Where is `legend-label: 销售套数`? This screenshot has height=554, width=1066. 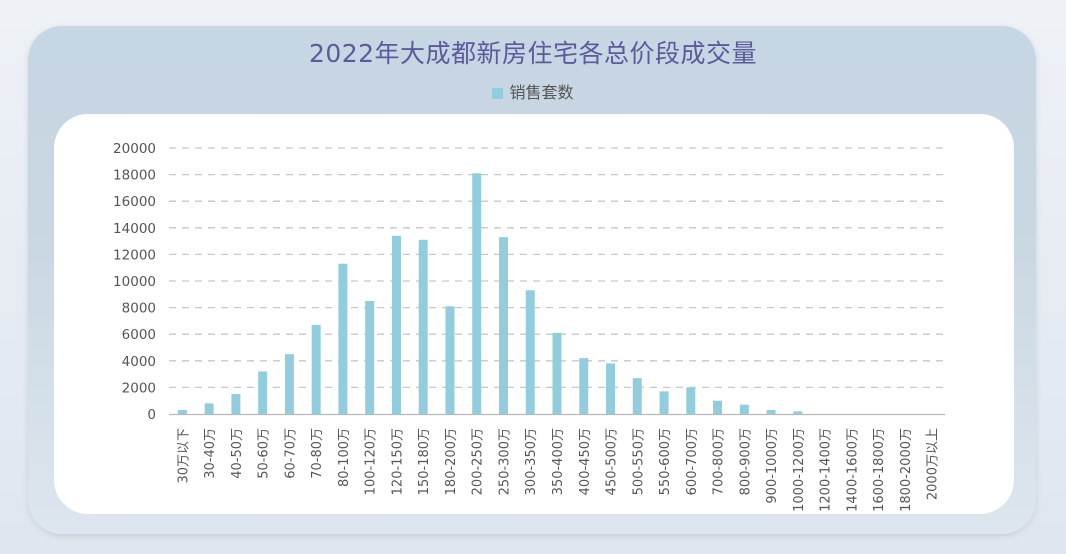 legend-label: 销售套数 is located at coordinates (541, 92).